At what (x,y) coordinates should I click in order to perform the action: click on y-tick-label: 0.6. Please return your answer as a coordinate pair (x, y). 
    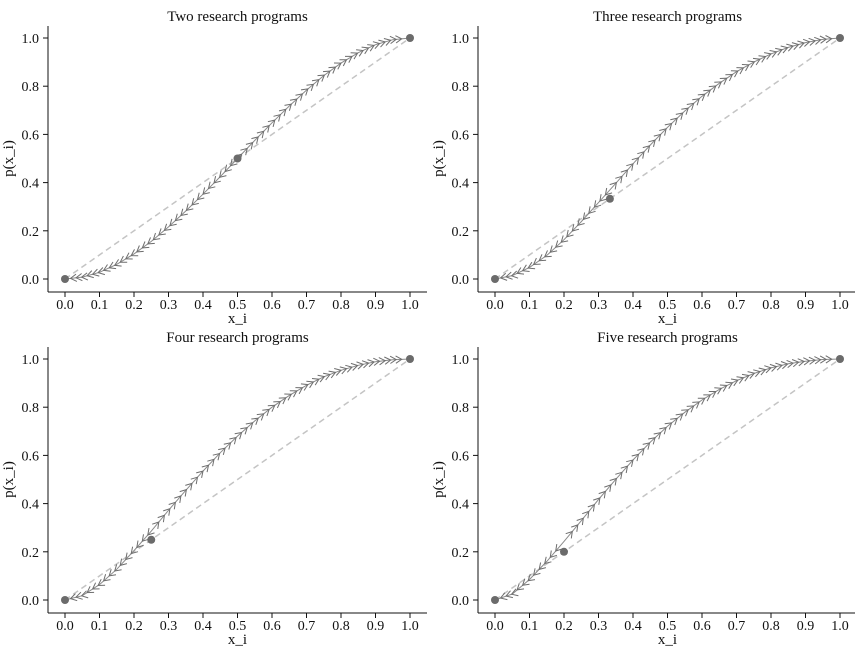
    Looking at the image, I should click on (31, 456).